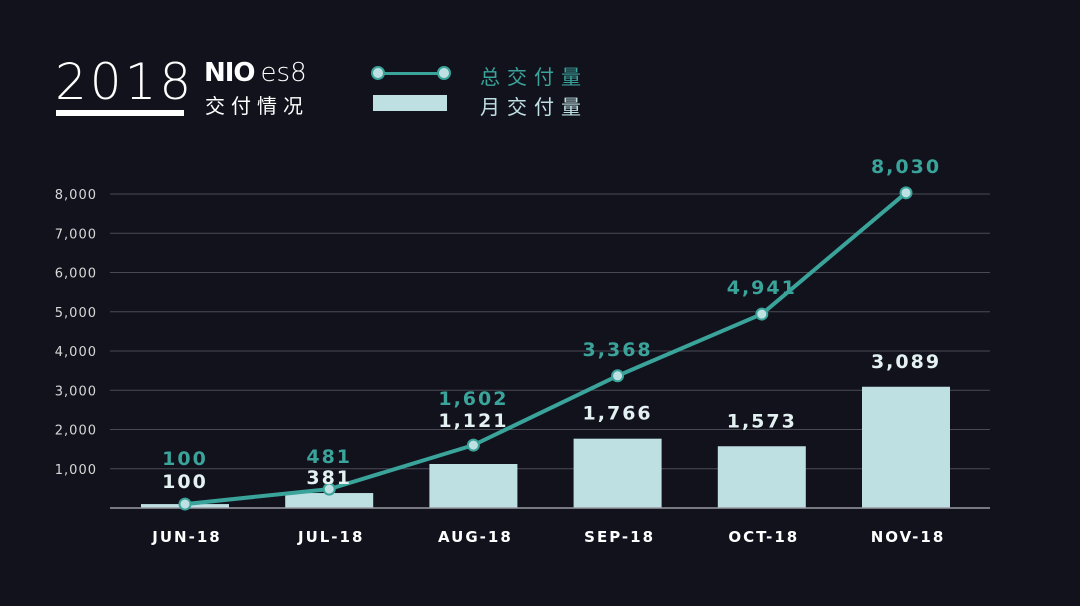  Describe the element at coordinates (120, 113) in the screenshot. I see `year-underline` at that location.